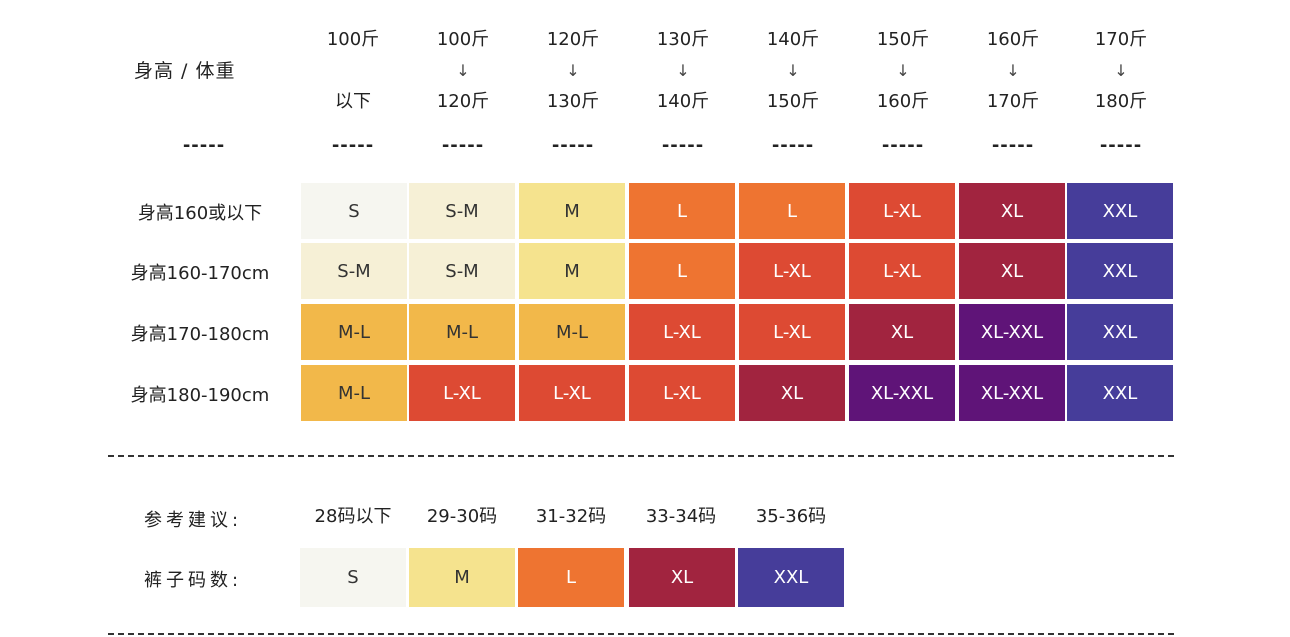  I want to click on pants-code-range: 33-34码, so click(681, 516).